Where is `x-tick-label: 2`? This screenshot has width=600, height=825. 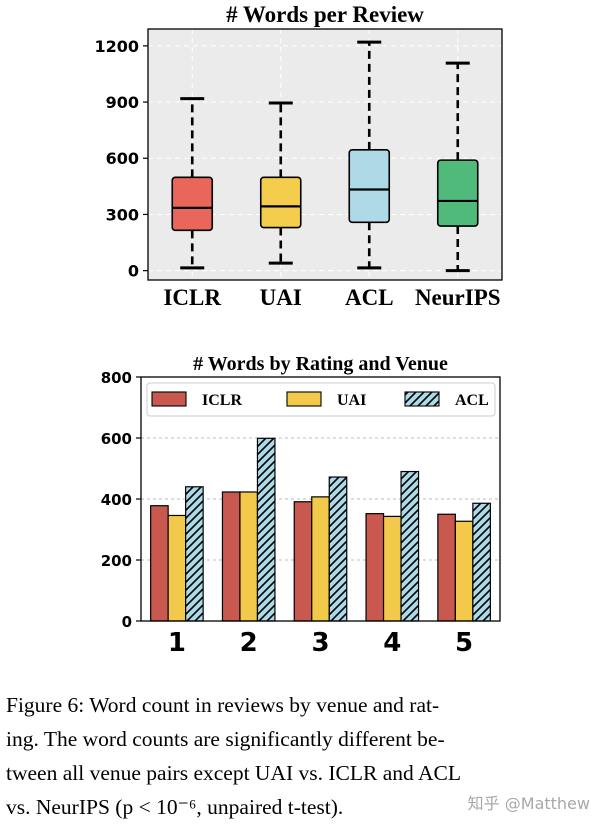 x-tick-label: 2 is located at coordinates (249, 643).